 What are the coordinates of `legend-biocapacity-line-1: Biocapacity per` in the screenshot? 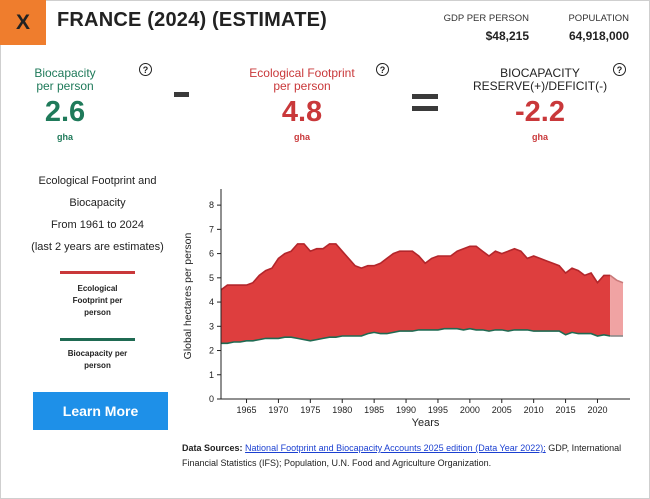 It's located at (97, 353).